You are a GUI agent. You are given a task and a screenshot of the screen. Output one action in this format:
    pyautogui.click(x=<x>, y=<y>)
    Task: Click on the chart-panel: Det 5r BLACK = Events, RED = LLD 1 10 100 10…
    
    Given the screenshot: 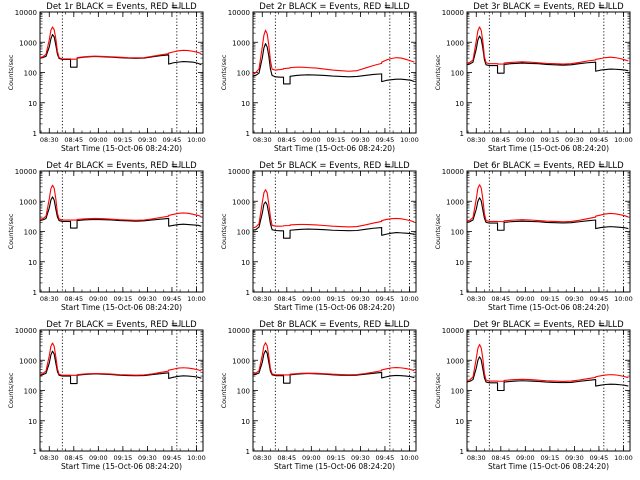 What is the action you would take?
    pyautogui.click(x=319, y=236)
    